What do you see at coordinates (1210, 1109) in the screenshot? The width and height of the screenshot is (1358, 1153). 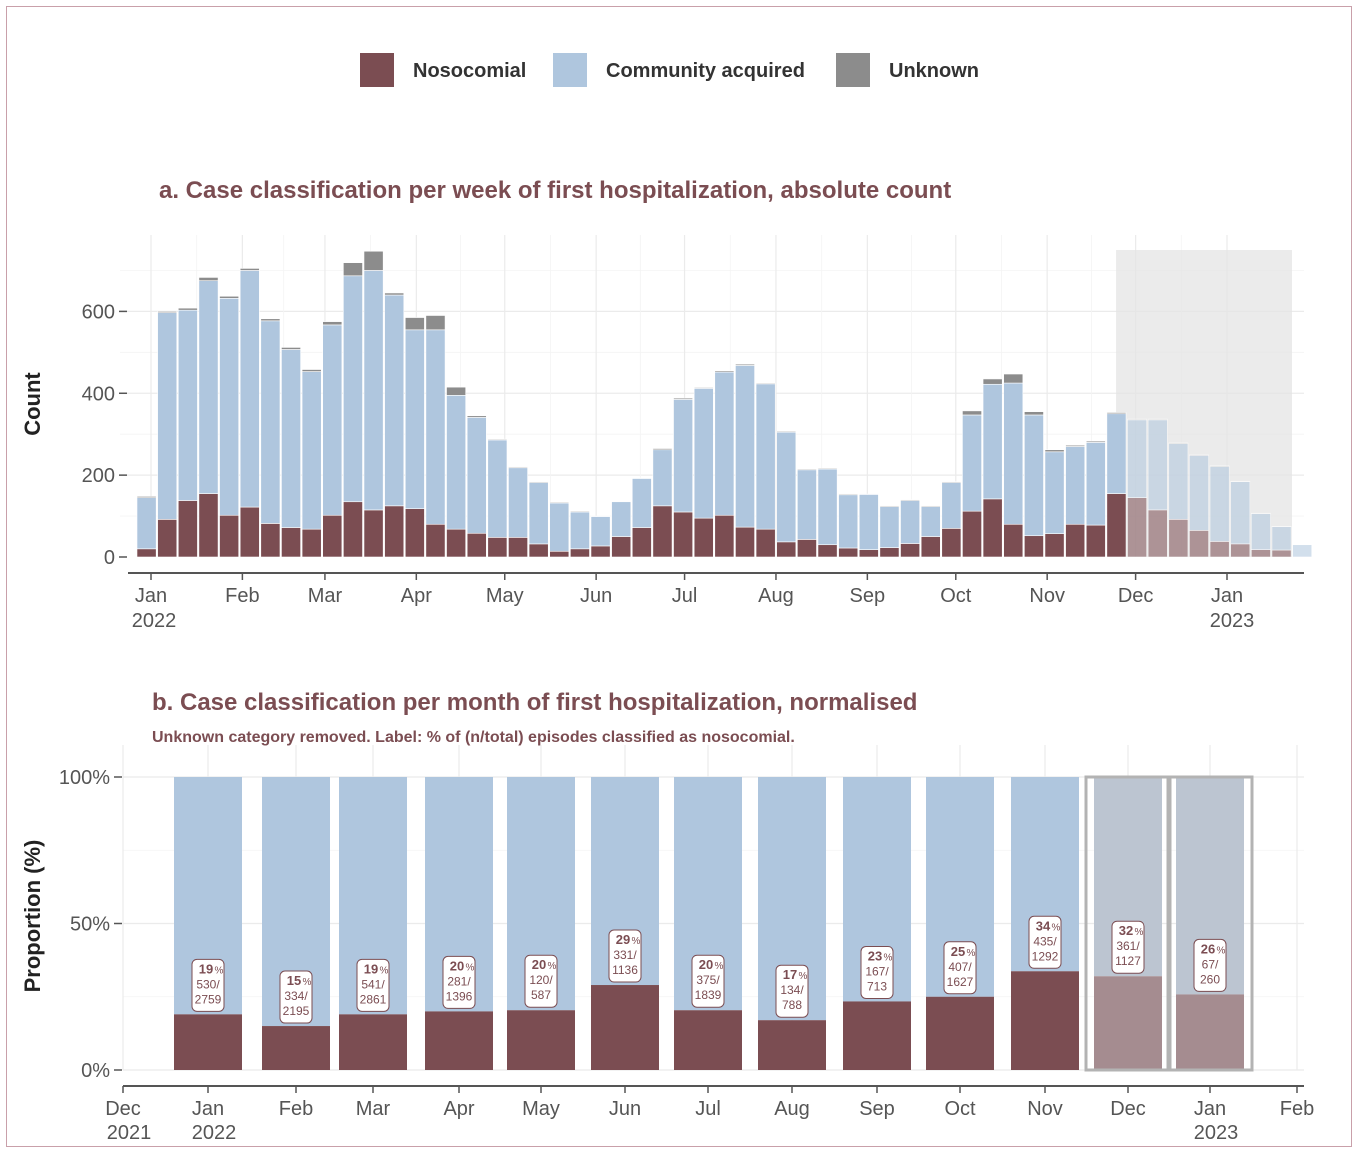 I see `x-tick-label: Jan` at bounding box center [1210, 1109].